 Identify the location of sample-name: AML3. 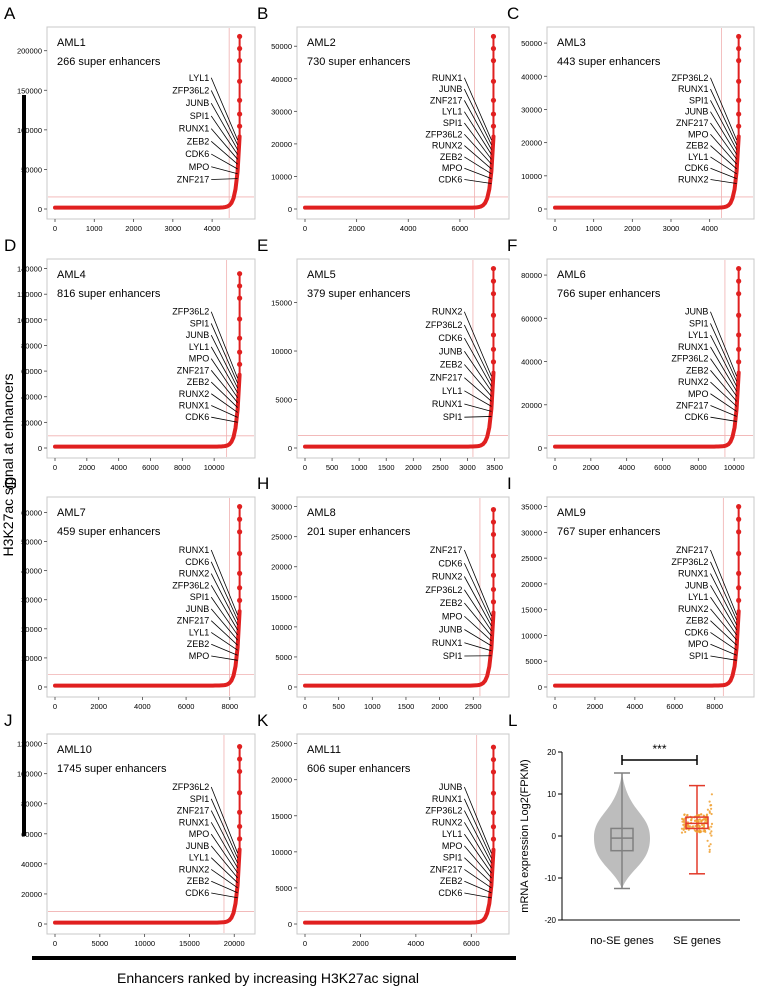
(571, 43).